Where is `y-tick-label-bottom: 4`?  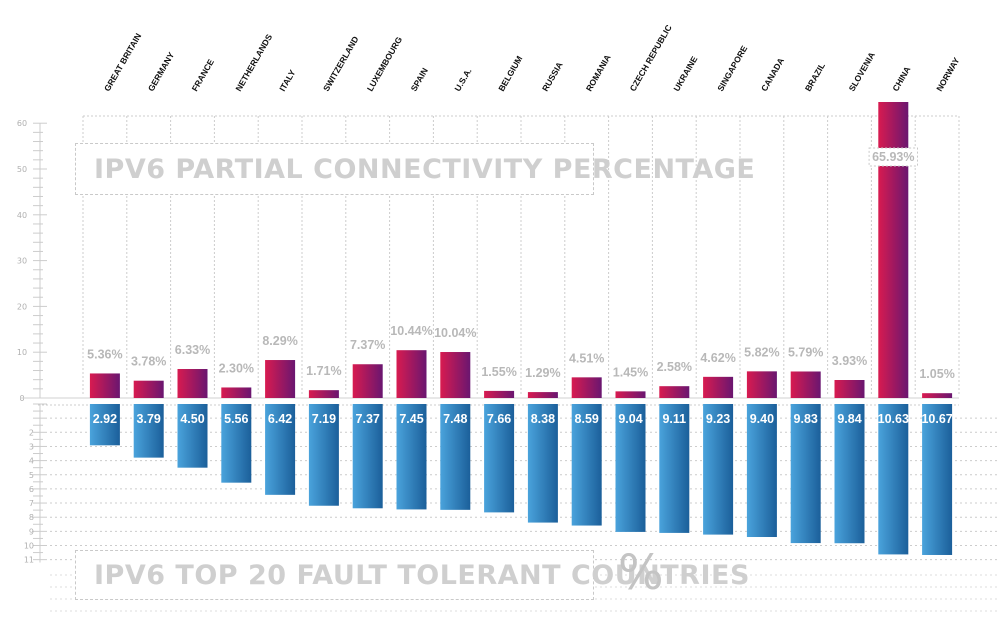 y-tick-label-bottom: 4 is located at coordinates (31, 461).